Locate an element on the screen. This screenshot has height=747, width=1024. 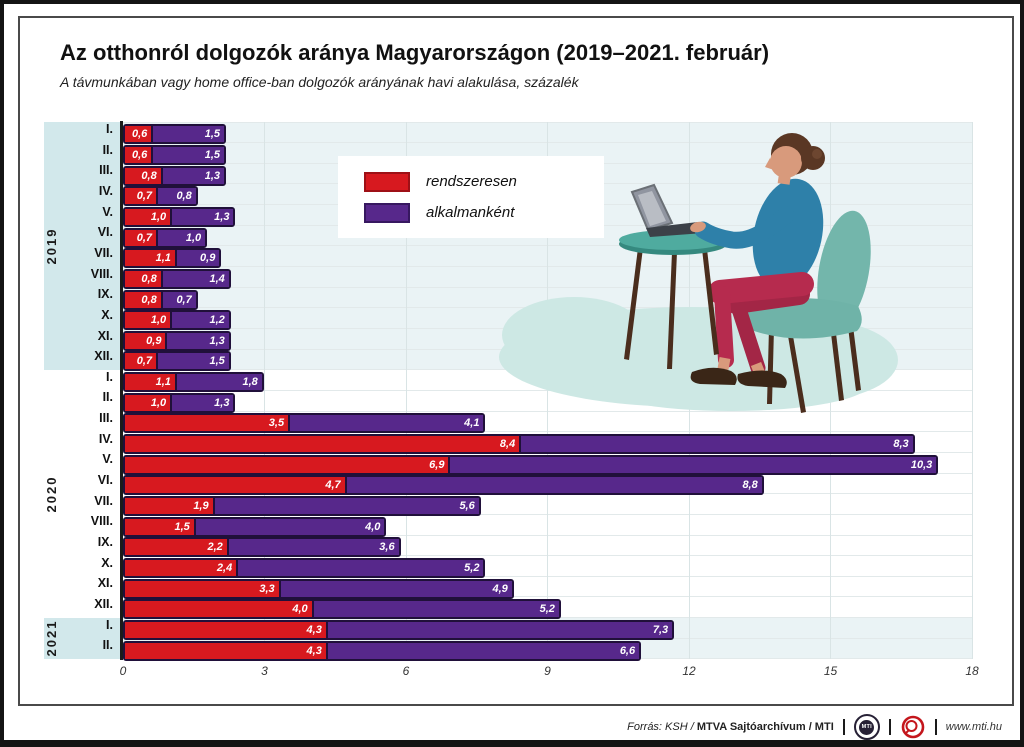
bar-segment-rendszeresen: 0,7 is located at coordinates (142, 196).